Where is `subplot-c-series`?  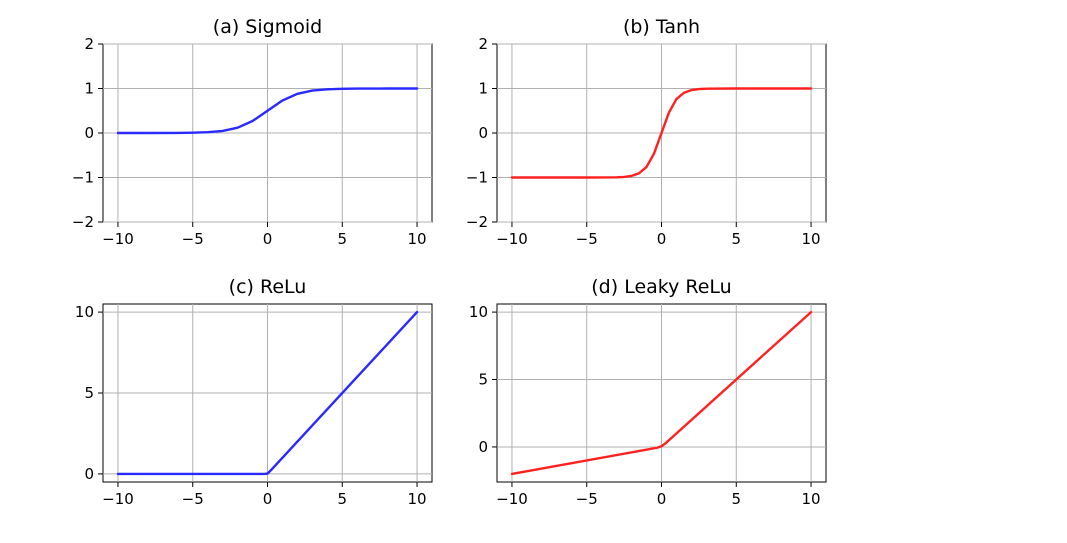
subplot-c-series is located at coordinates (267, 393).